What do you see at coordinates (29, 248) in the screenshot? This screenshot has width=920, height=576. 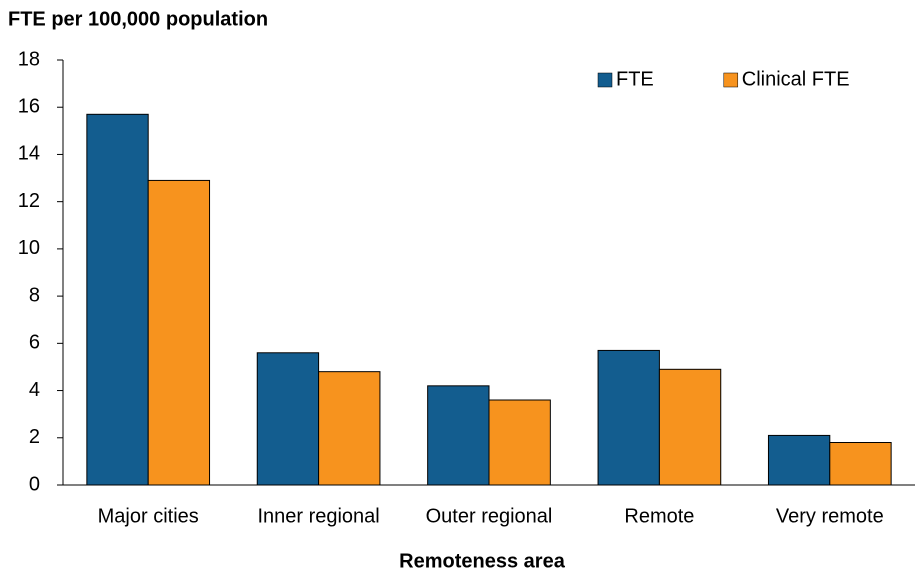 I see `y-tick-label: 10` at bounding box center [29, 248].